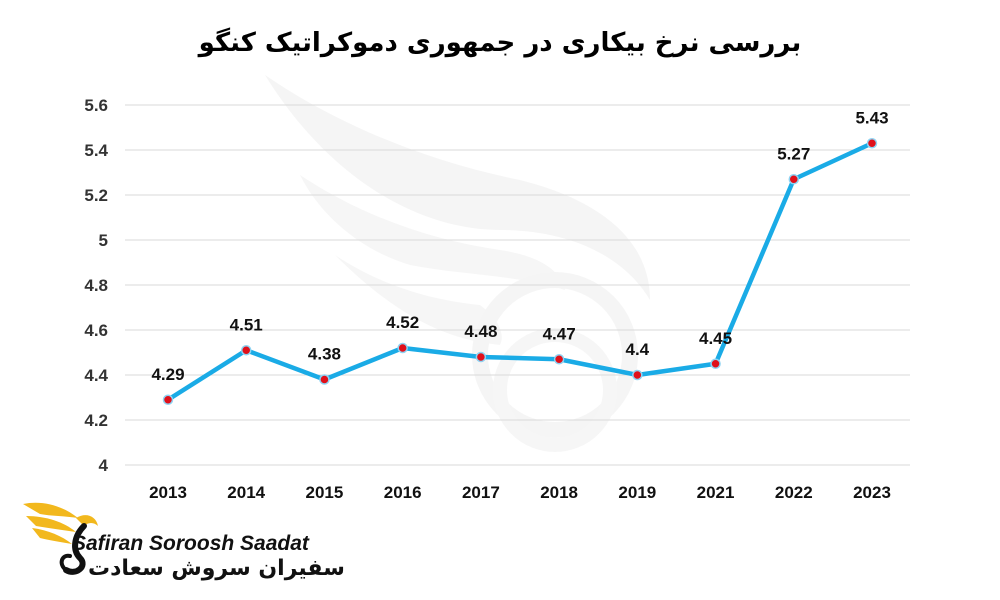 This screenshot has width=1000, height=600. Describe the element at coordinates (794, 492) in the screenshot. I see `x-tick-label: 2022` at that location.